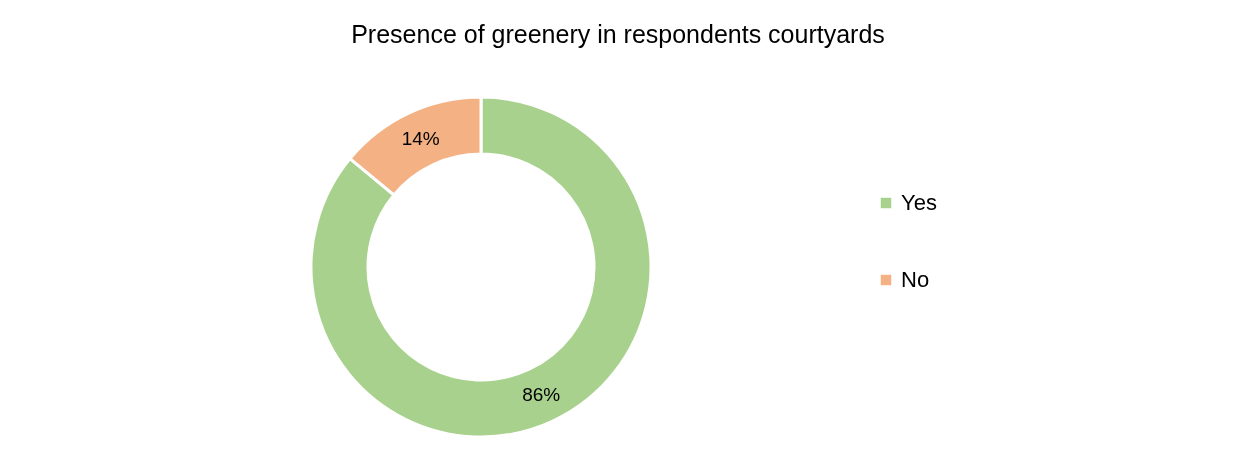 The height and width of the screenshot is (468, 1236). What do you see at coordinates (420, 138) in the screenshot?
I see `data-label: 14%` at bounding box center [420, 138].